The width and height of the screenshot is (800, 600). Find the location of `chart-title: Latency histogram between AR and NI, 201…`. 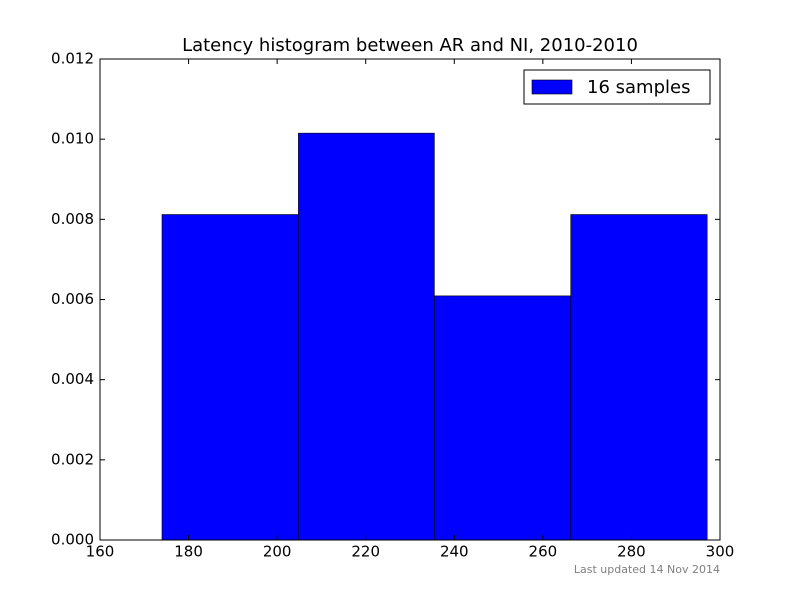

chart-title: Latency histogram between AR and NI, 201… is located at coordinates (410, 45).